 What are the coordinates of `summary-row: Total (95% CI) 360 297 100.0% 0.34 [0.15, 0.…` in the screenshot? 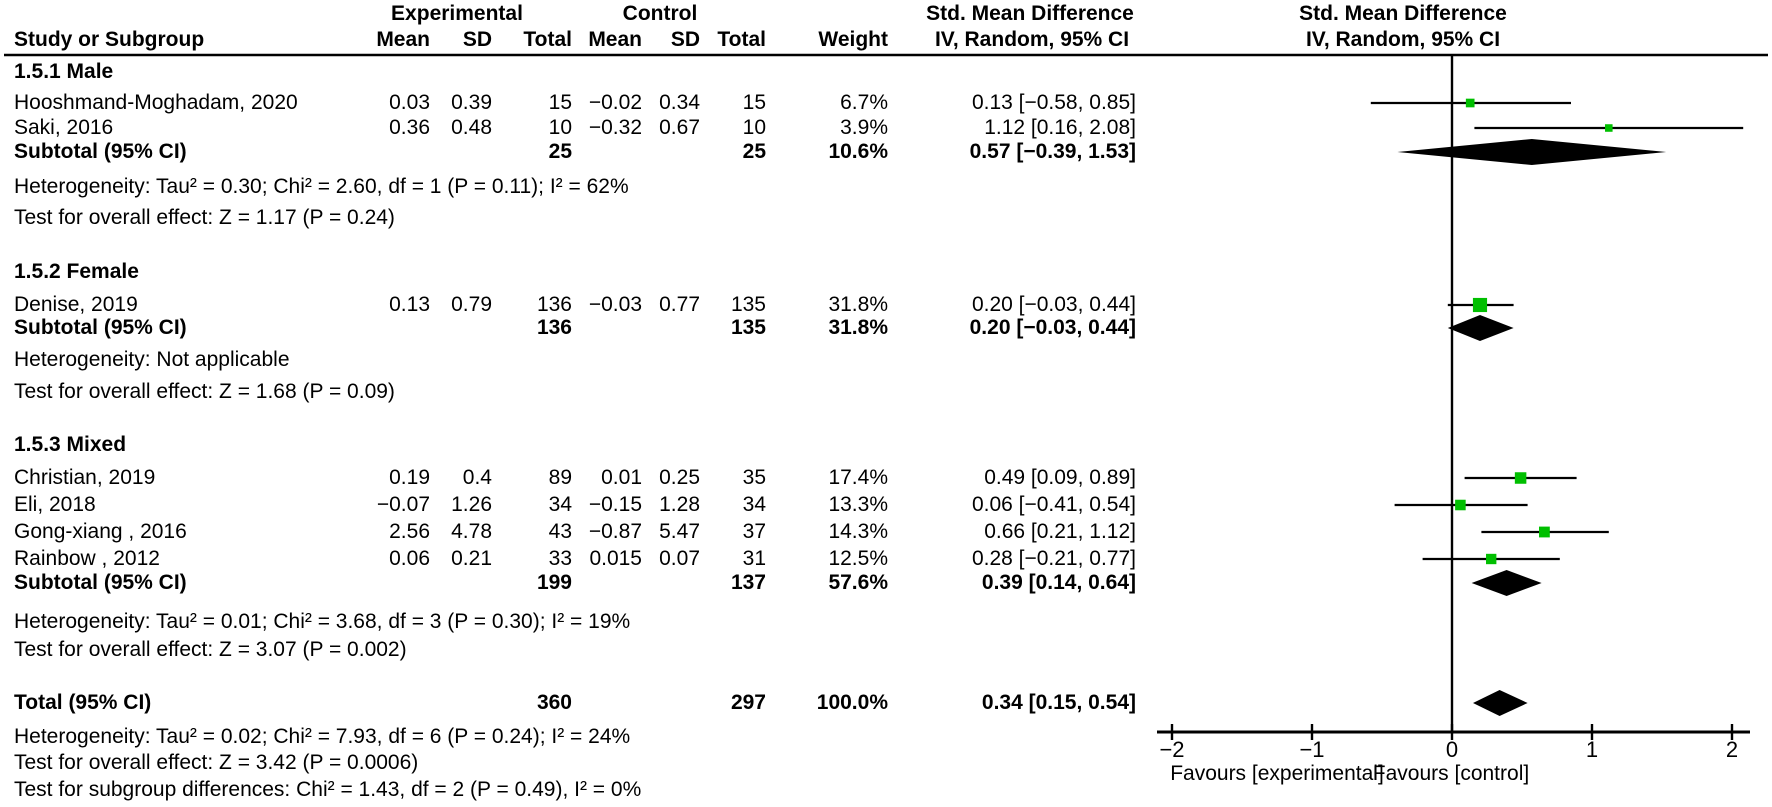 It's located at (886, 703).